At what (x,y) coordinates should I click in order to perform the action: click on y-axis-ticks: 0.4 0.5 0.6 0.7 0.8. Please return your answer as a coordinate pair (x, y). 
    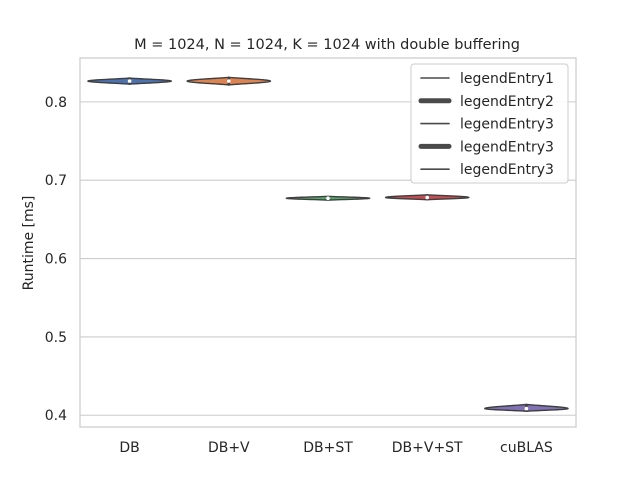
    Looking at the image, I should click on (56, 259).